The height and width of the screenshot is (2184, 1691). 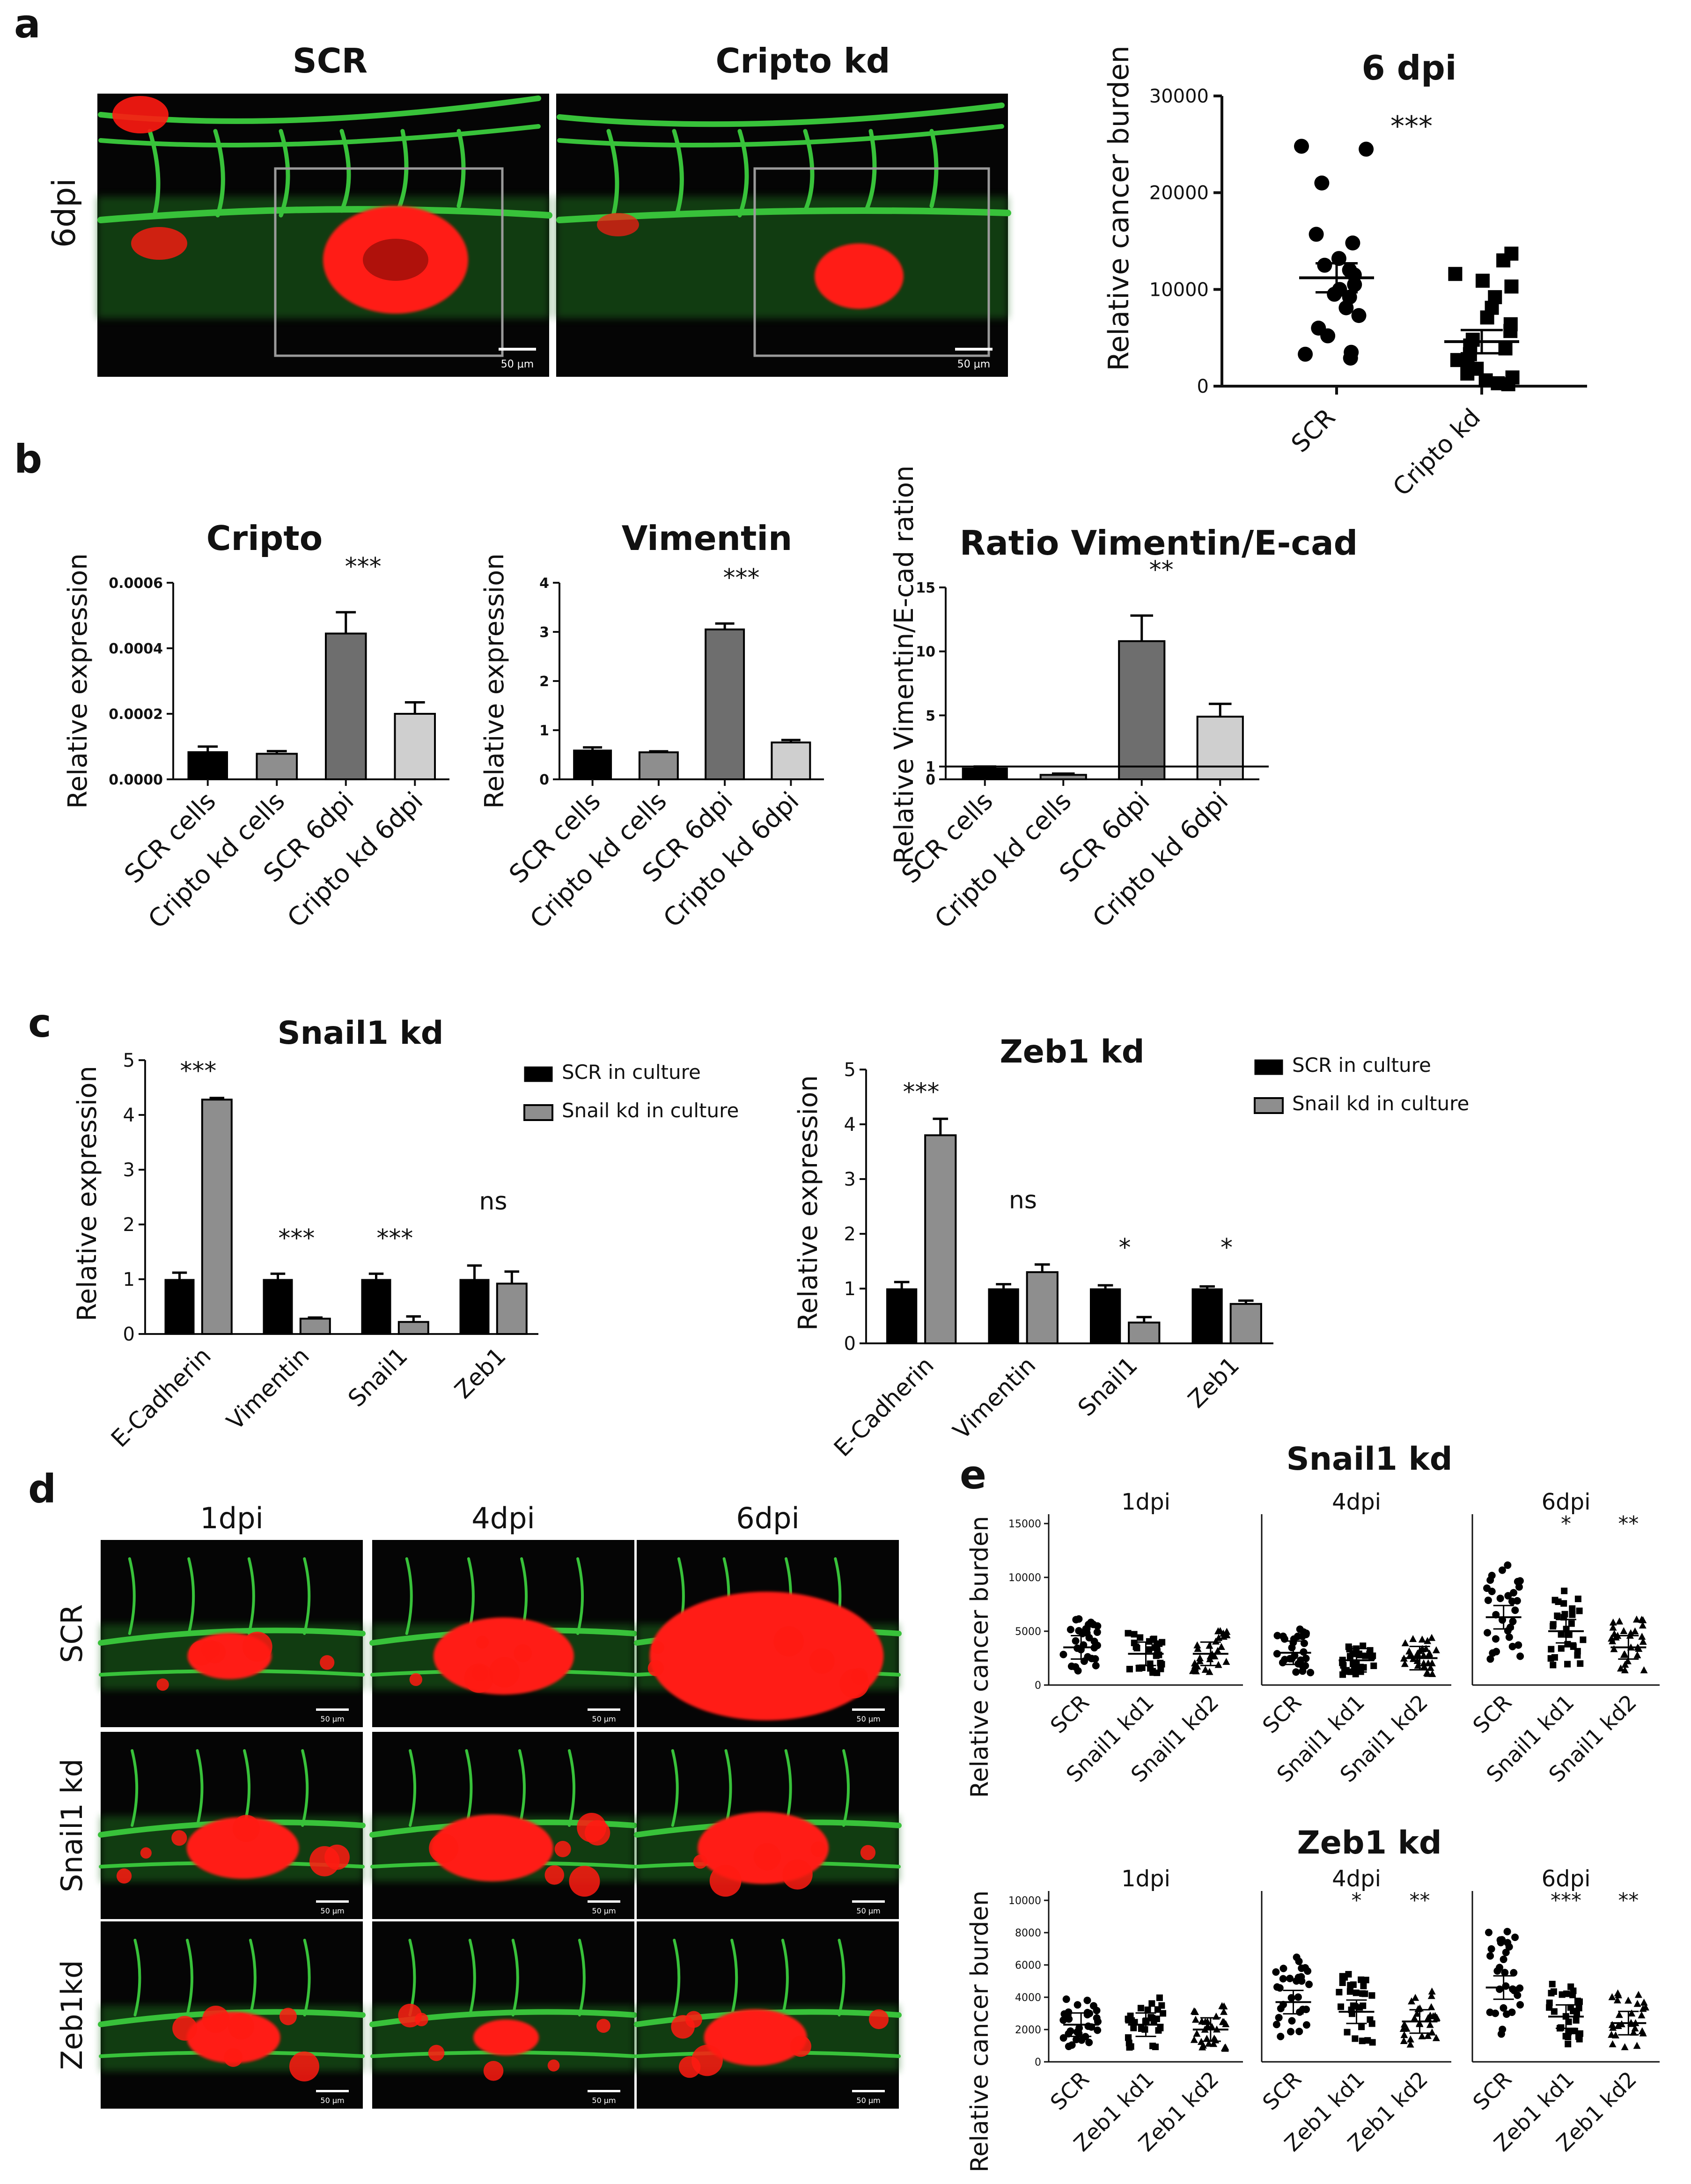 I want to click on y-tick-label: 20000, so click(x=1179, y=193).